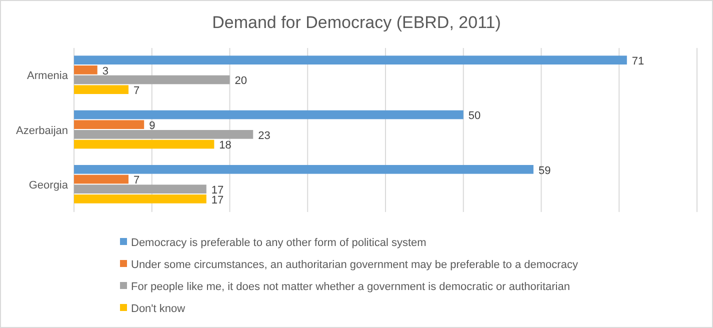  What do you see at coordinates (152, 126) in the screenshot?
I see `data-label: 9` at bounding box center [152, 126].